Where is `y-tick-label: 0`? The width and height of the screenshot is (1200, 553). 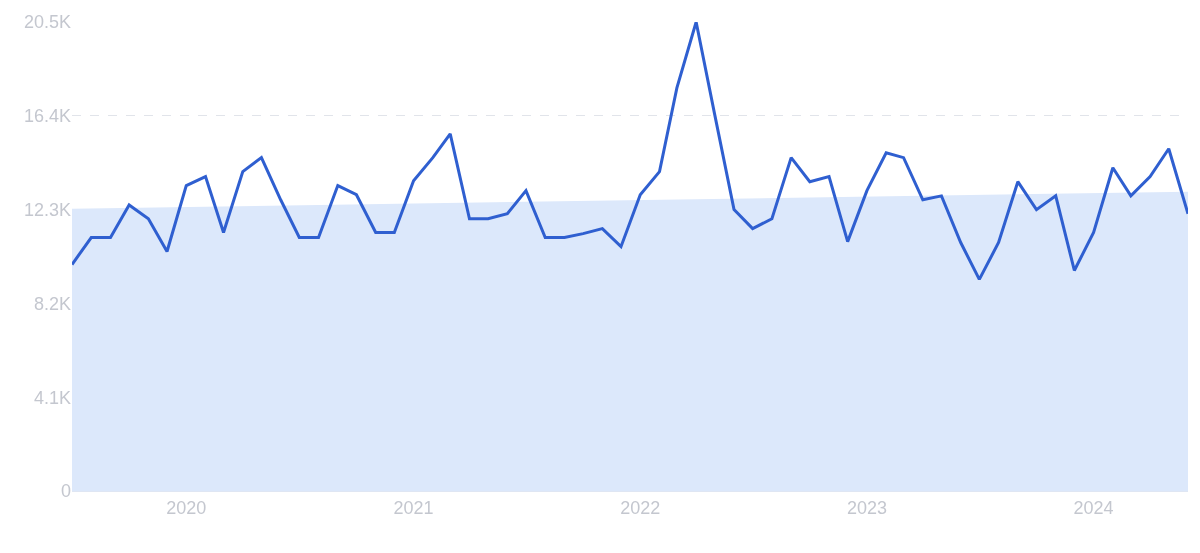 y-tick-label: 0 is located at coordinates (65, 491).